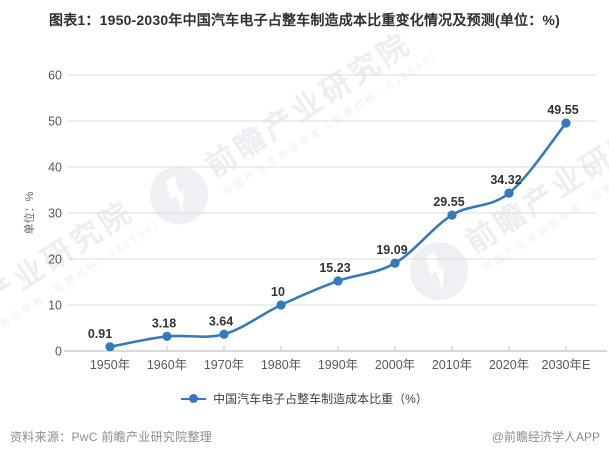 This screenshot has height=456, width=609. Describe the element at coordinates (505, 180) in the screenshot. I see `data-label: 34.32` at that location.